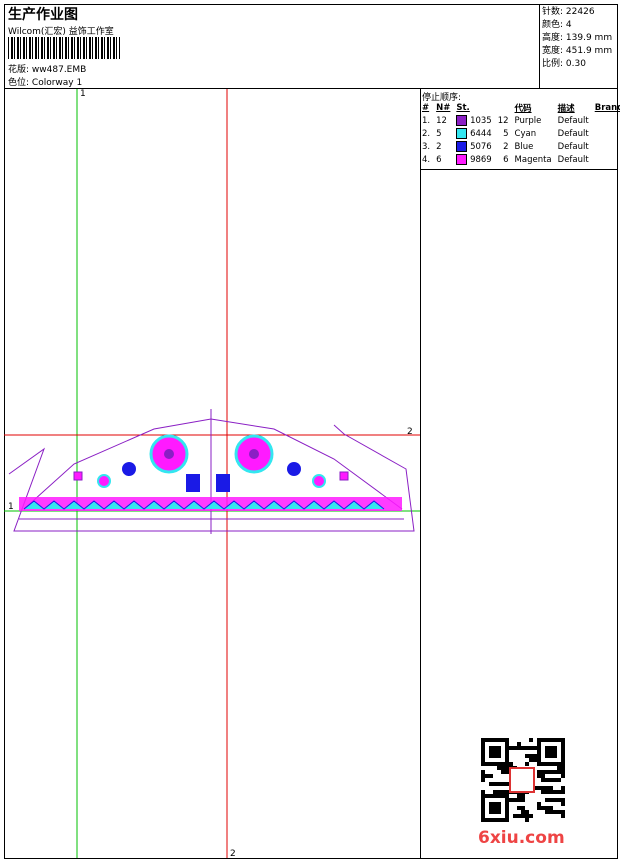 This screenshot has height=860, width=620. What do you see at coordinates (577, 12) in the screenshot?
I see `stat-row: 针数: 22426` at bounding box center [577, 12].